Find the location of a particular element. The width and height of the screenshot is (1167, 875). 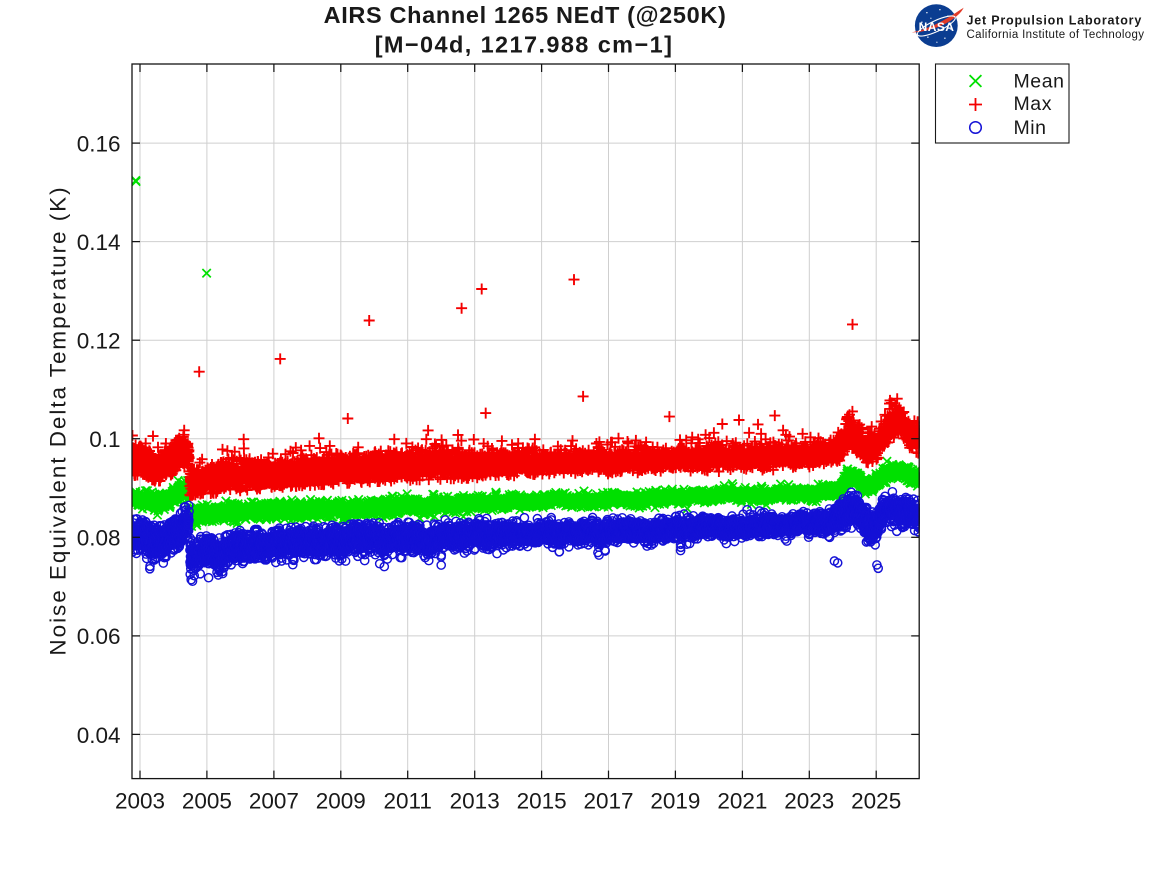

svg-text: 2021 is located at coordinates (742, 801).